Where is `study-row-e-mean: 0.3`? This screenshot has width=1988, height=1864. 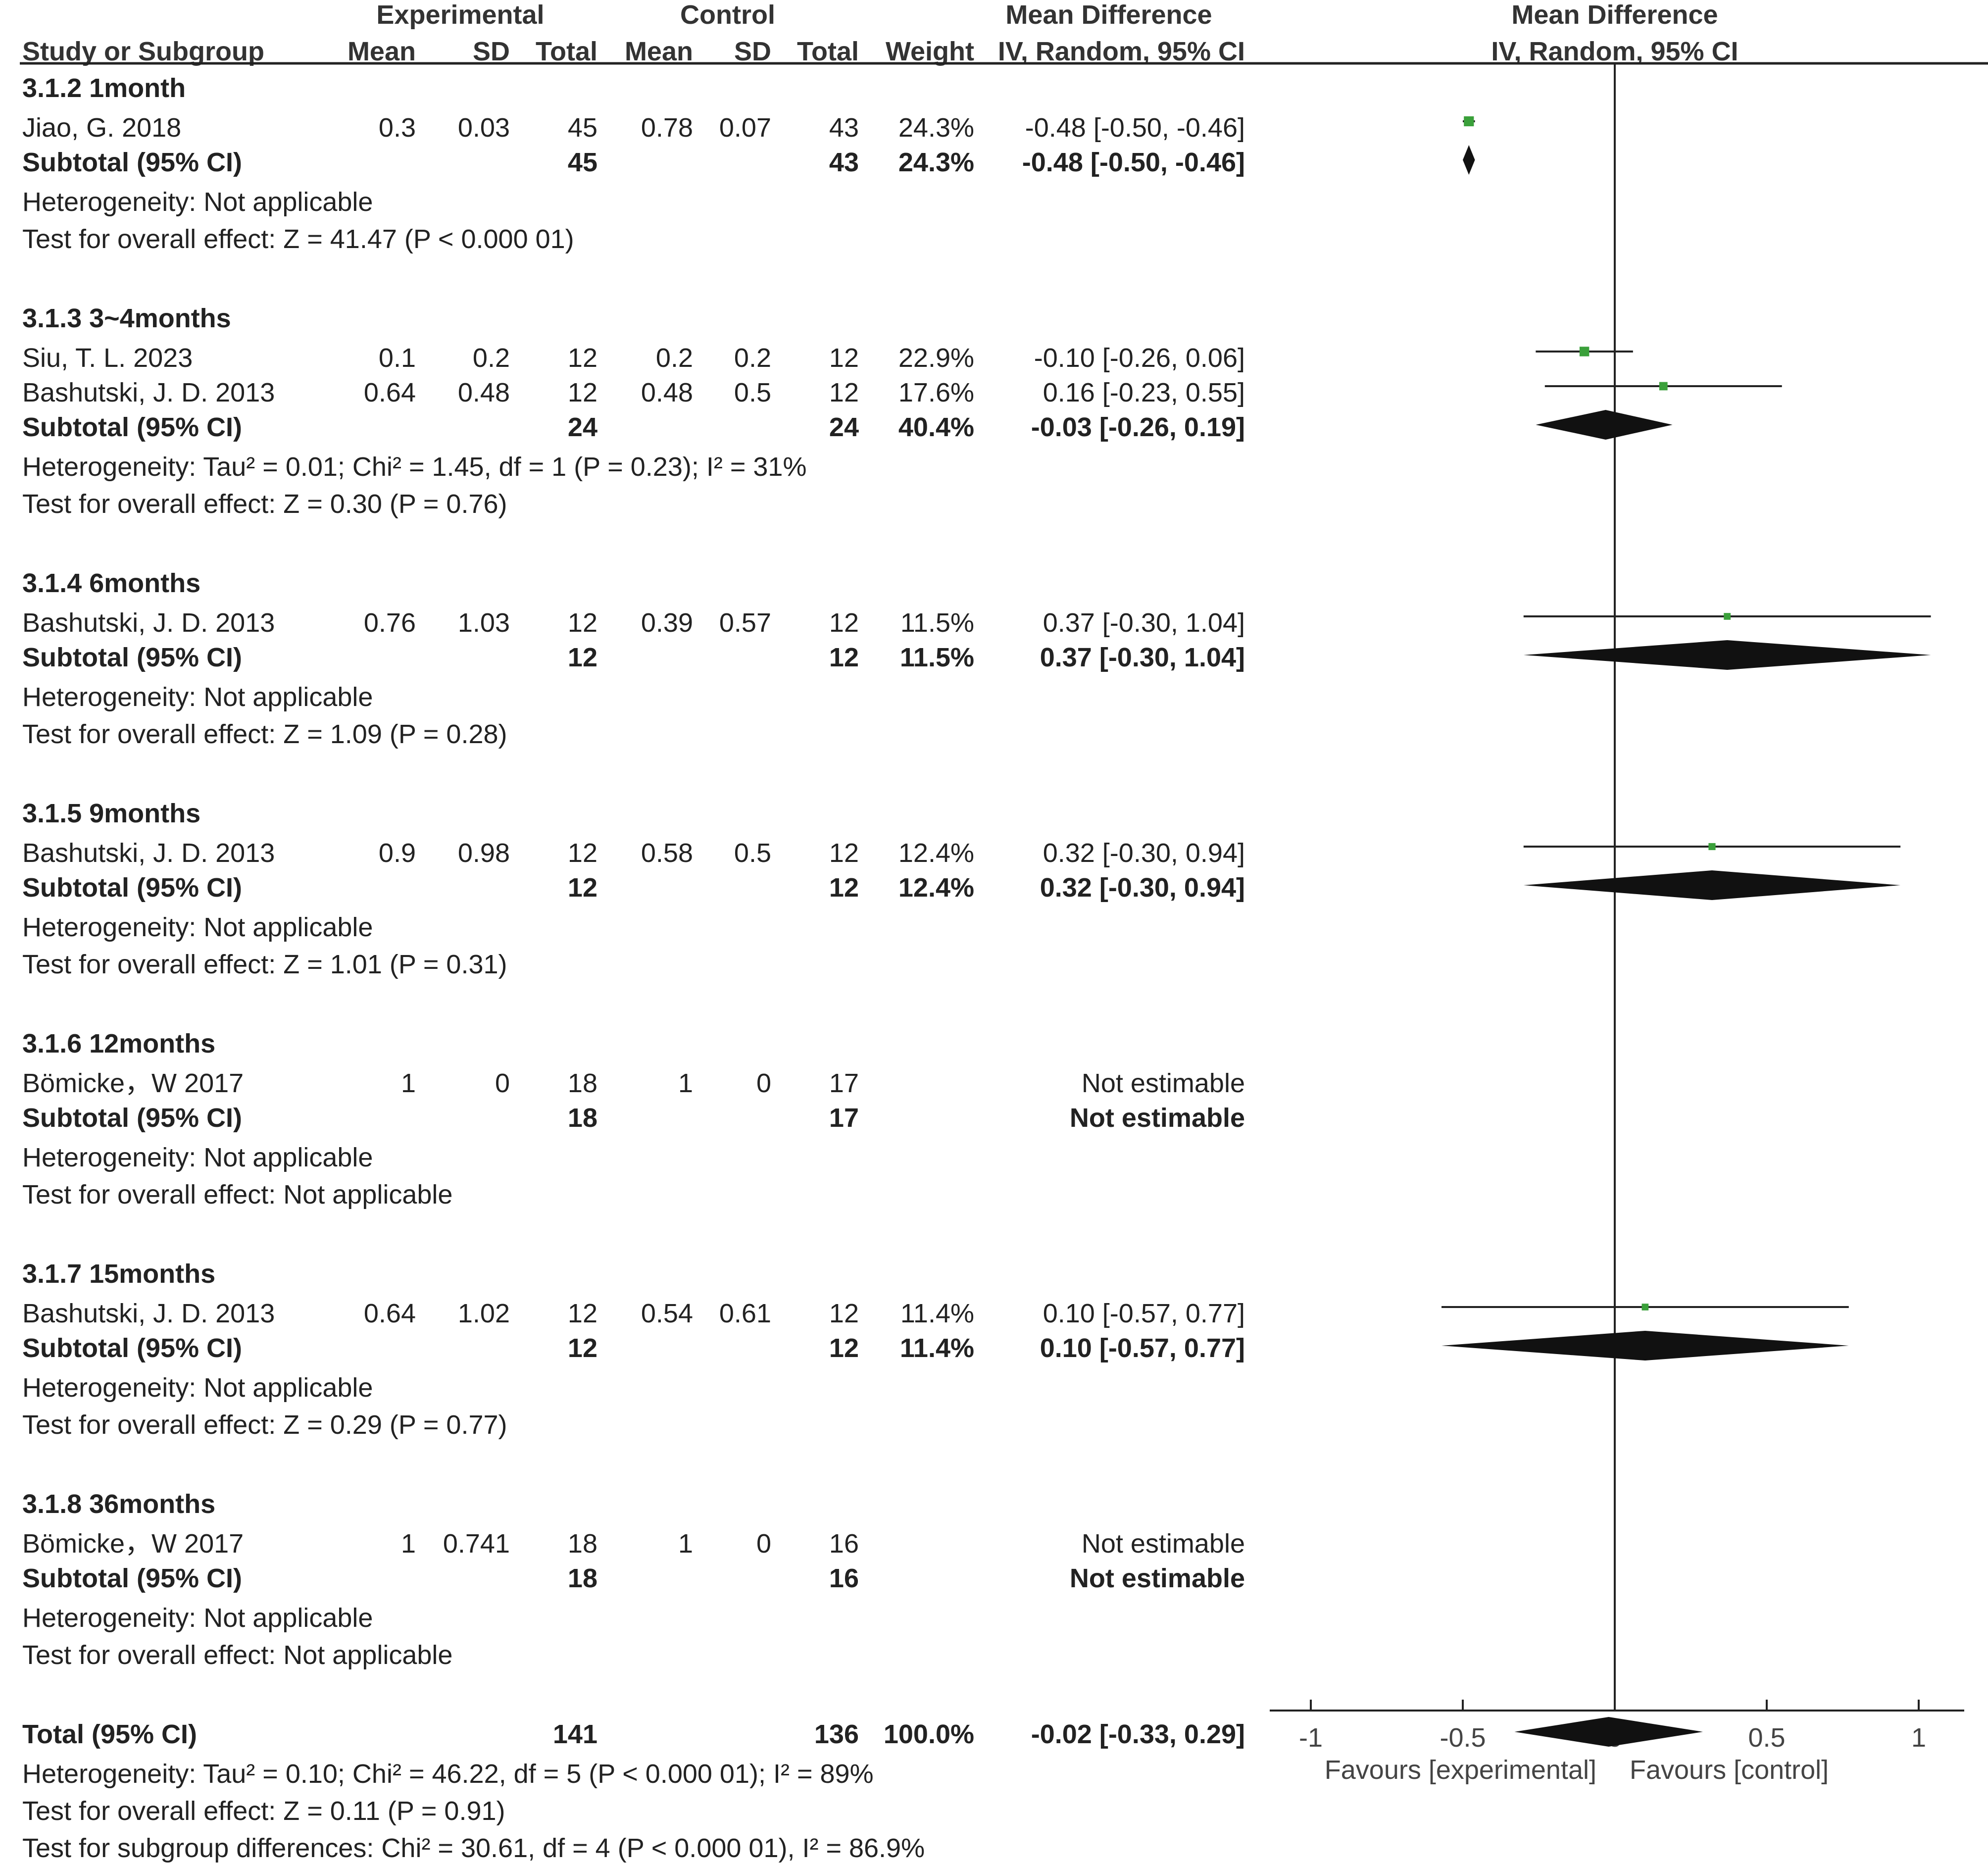 study-row-e-mean: 0.3 is located at coordinates (397, 128).